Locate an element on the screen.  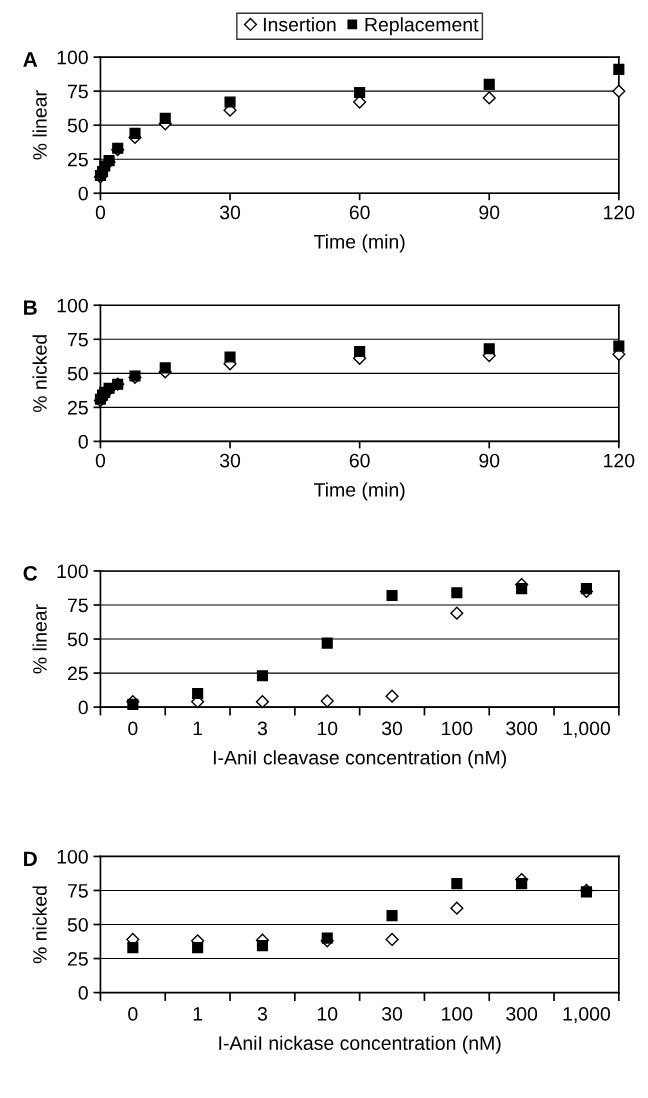
legend-label: Replacement is located at coordinates (422, 26).